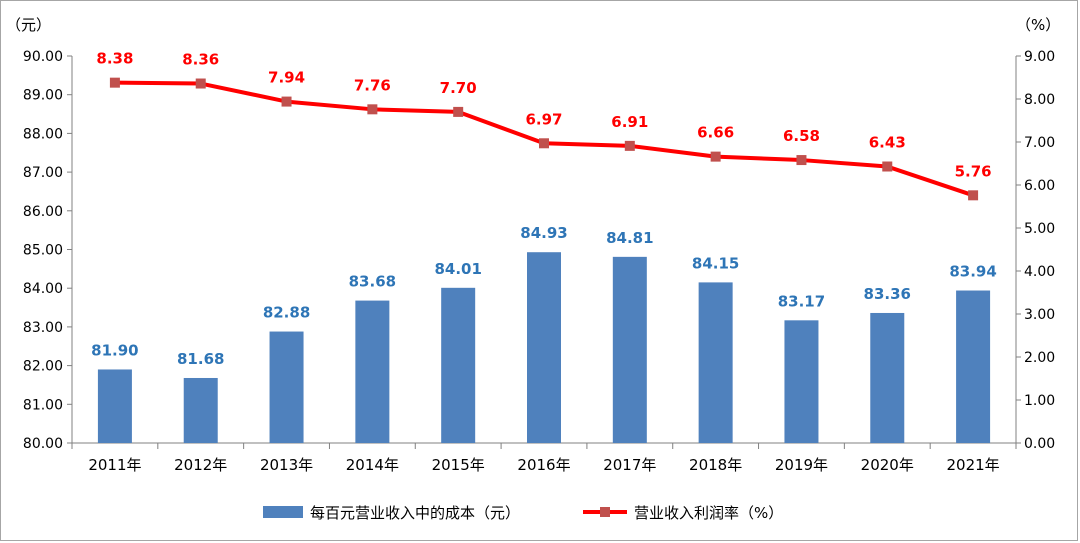 Image resolution: width=1080 pixels, height=543 pixels. What do you see at coordinates (605, 512) in the screenshot?
I see `legend-line-marker` at bounding box center [605, 512].